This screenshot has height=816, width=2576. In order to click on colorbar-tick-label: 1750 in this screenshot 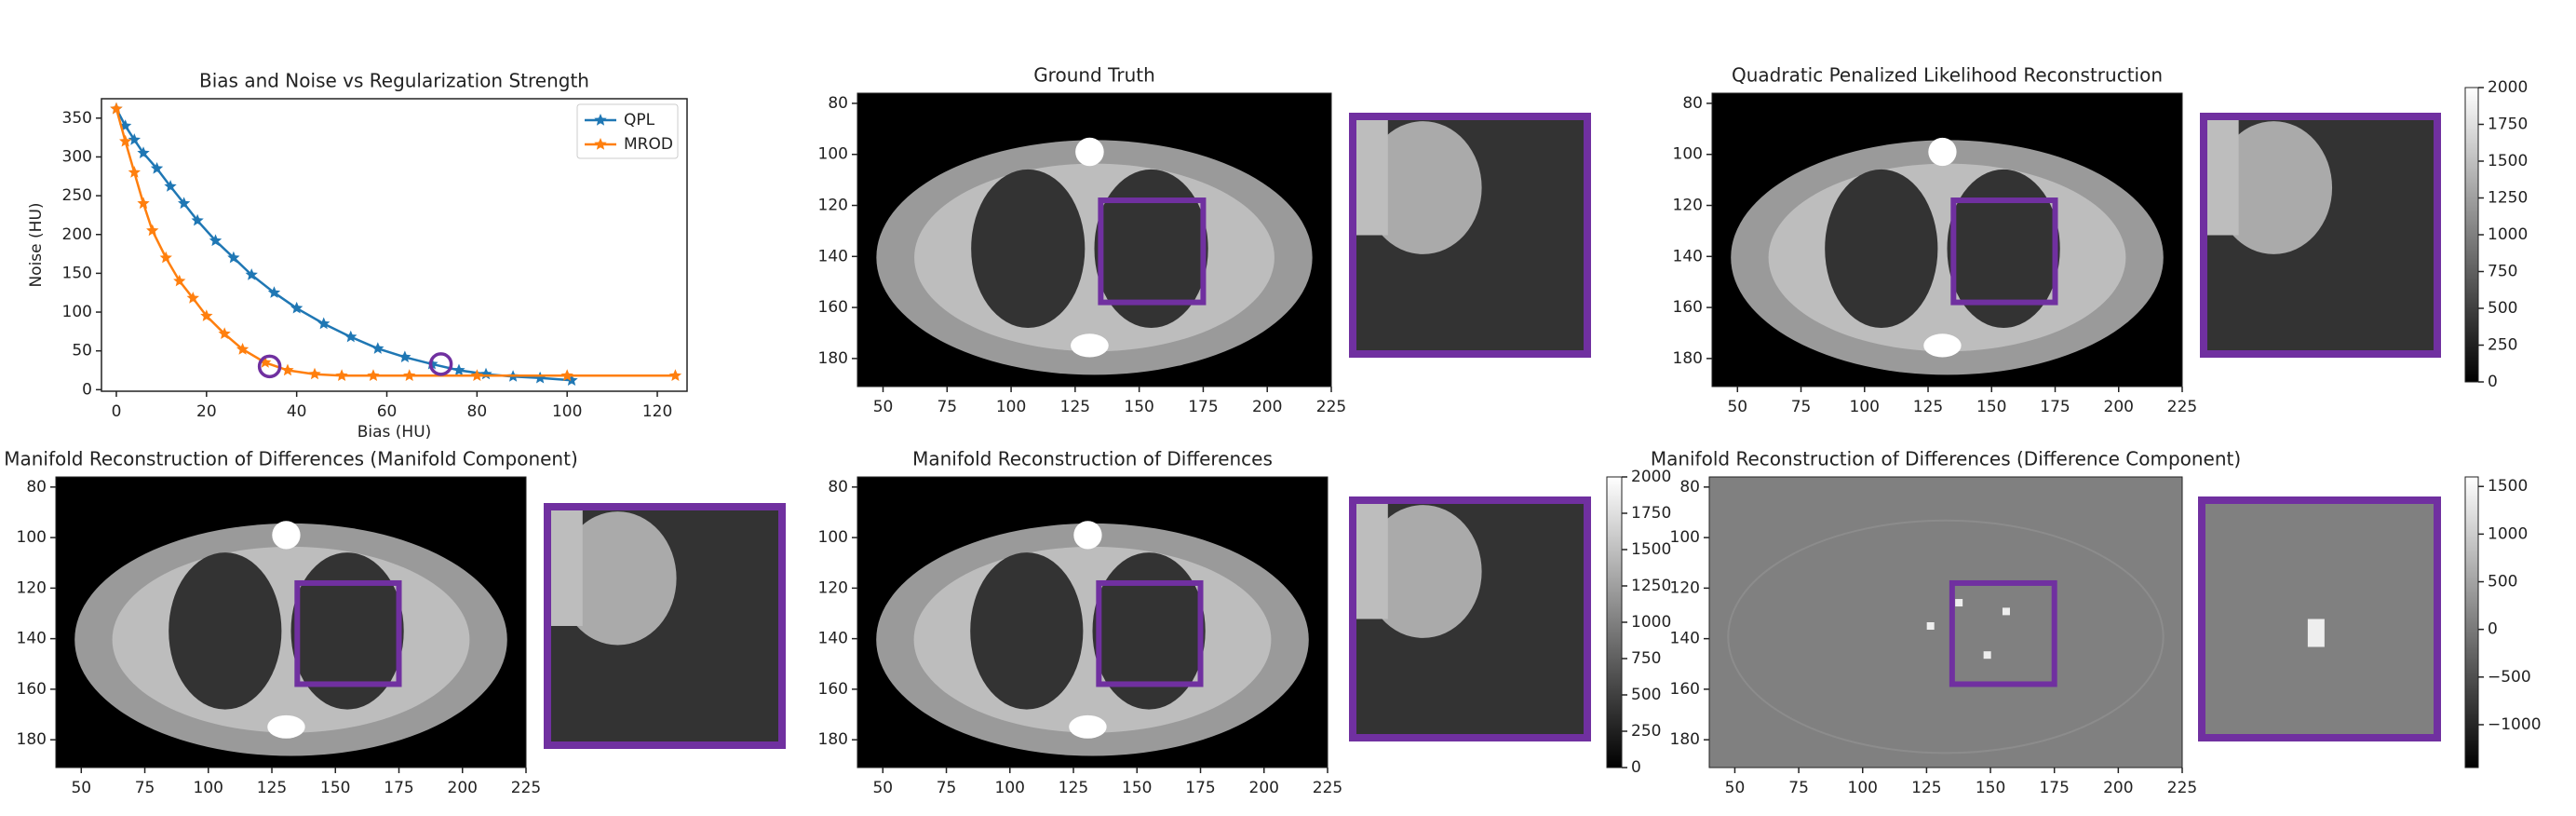, I will do `click(1651, 513)`.